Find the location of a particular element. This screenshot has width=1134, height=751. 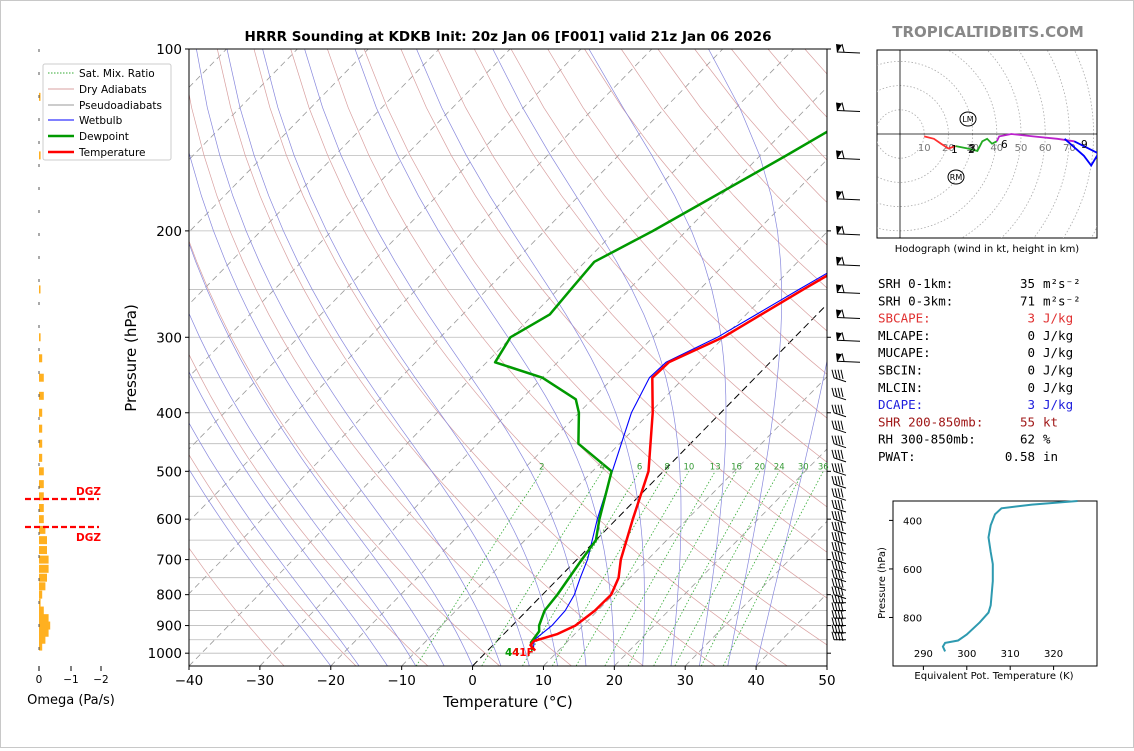

index-label-4: MUCAPE: is located at coordinates (904, 352).